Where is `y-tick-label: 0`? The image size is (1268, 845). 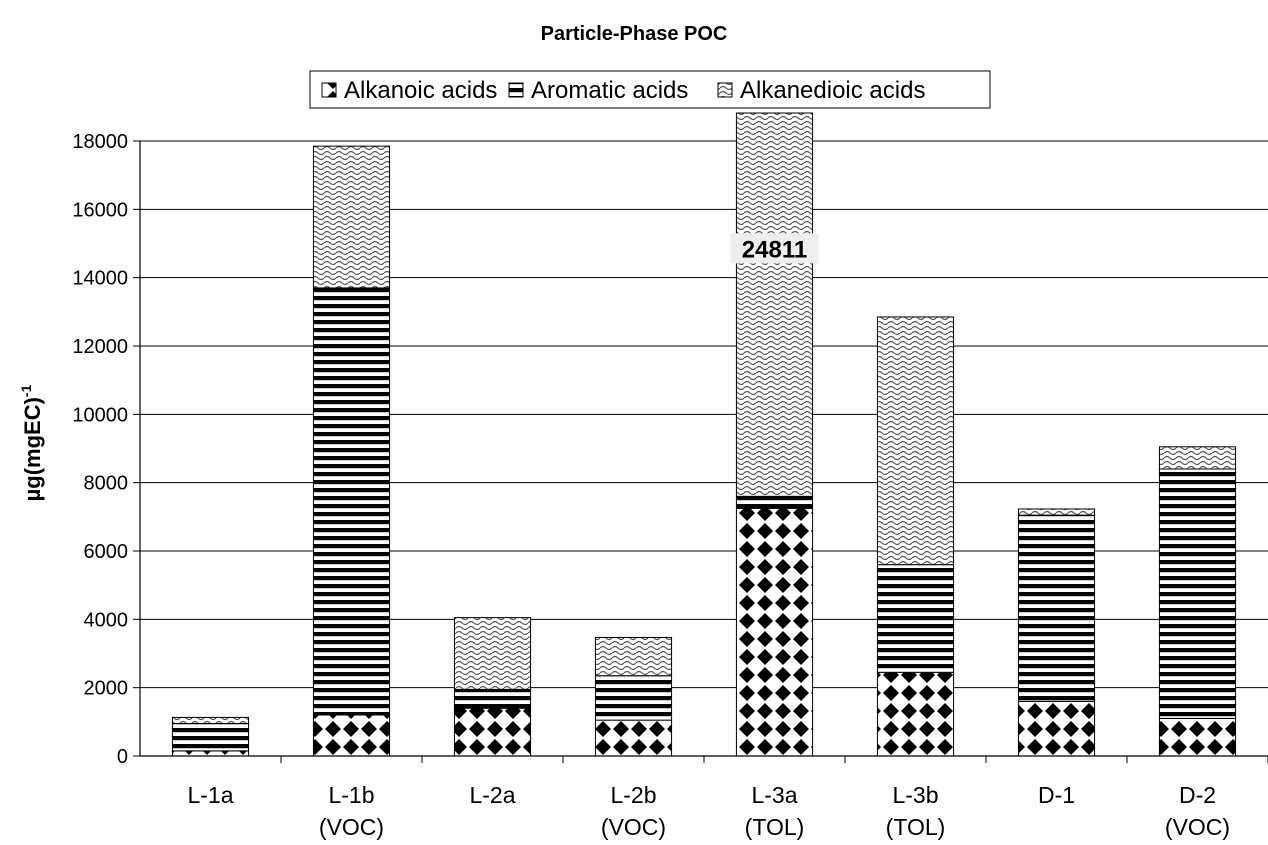
y-tick-label: 0 is located at coordinates (122, 757).